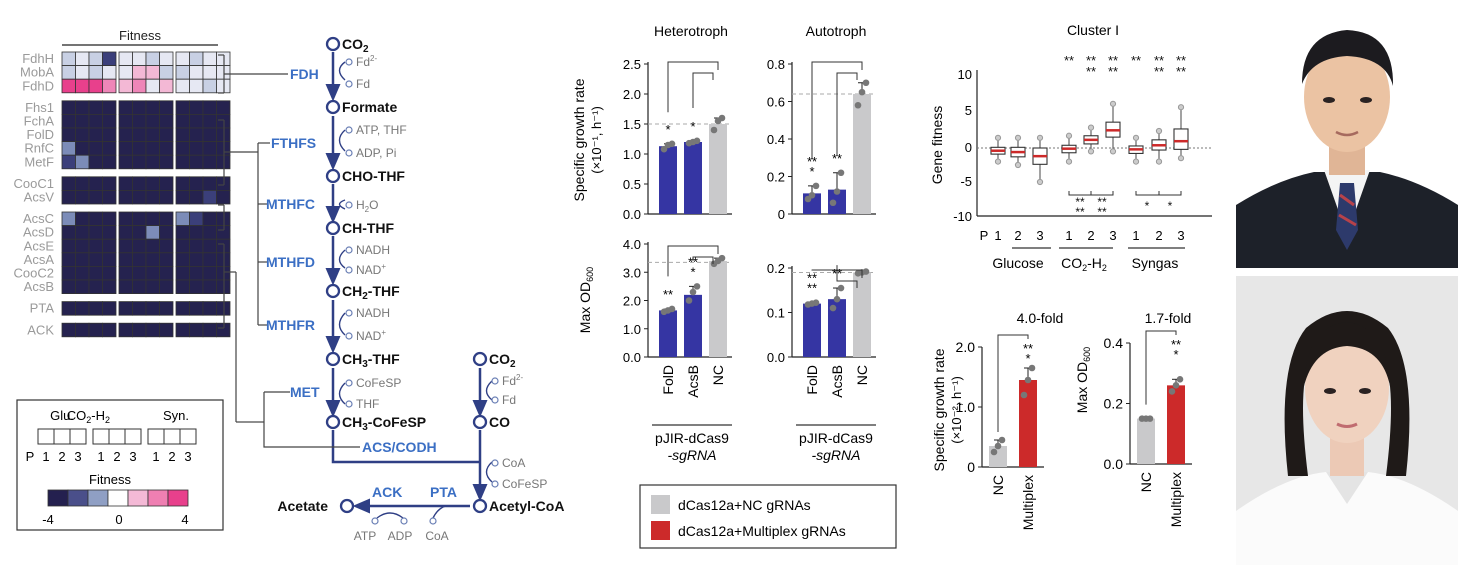 The height and width of the screenshot is (565, 1458). I want to click on fold-title-right: 1.7-fold, so click(1168, 318).